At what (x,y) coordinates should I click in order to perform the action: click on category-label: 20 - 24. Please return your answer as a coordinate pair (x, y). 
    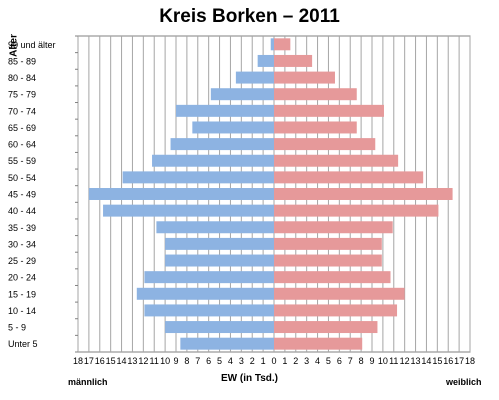
    Looking at the image, I should click on (22, 278).